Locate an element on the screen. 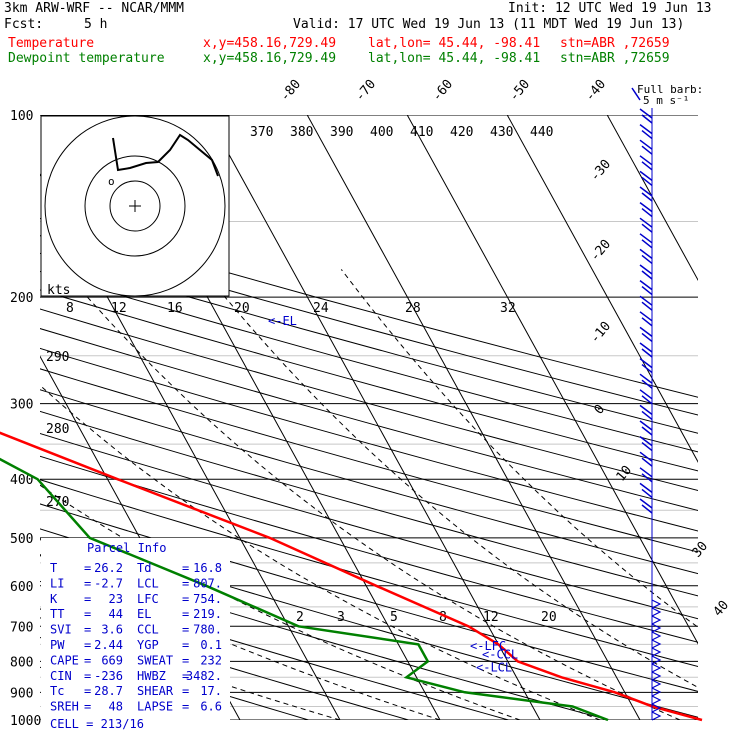 The width and height of the screenshot is (740, 740). parcel-info-title: Parcel Info is located at coordinates (126, 548).